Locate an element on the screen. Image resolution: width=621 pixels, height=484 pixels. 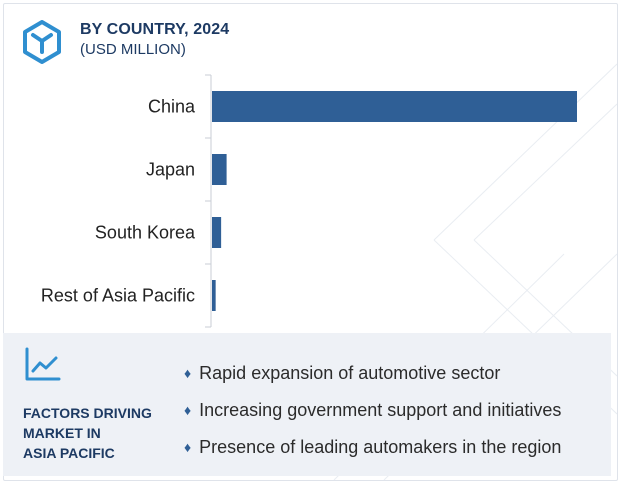
category-label: Japan is located at coordinates (170, 170).